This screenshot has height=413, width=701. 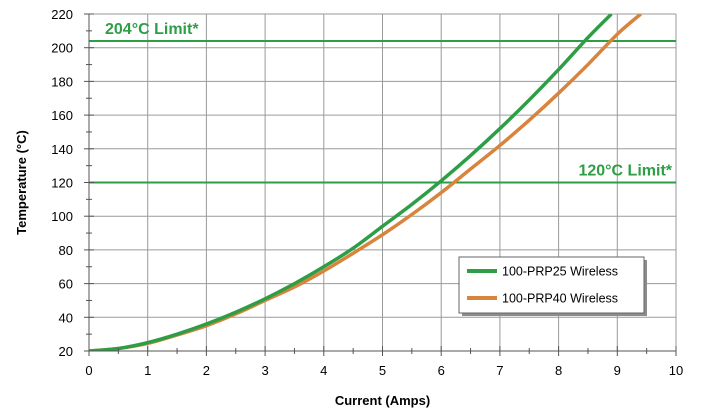 I want to click on y-tick-label: 220, so click(x=62, y=14).